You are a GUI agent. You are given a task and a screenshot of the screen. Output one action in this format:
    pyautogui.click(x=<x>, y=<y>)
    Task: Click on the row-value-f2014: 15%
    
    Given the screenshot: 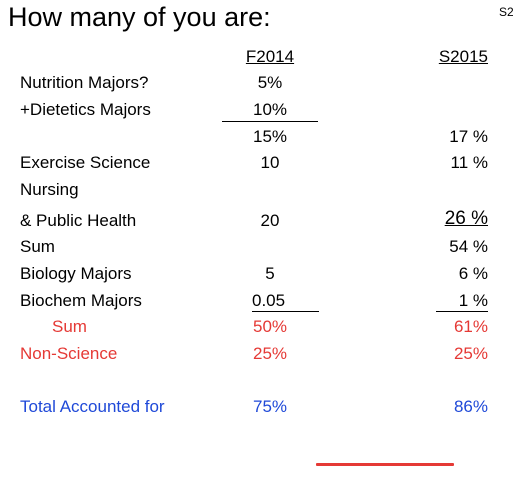 What is the action you would take?
    pyautogui.click(x=270, y=136)
    